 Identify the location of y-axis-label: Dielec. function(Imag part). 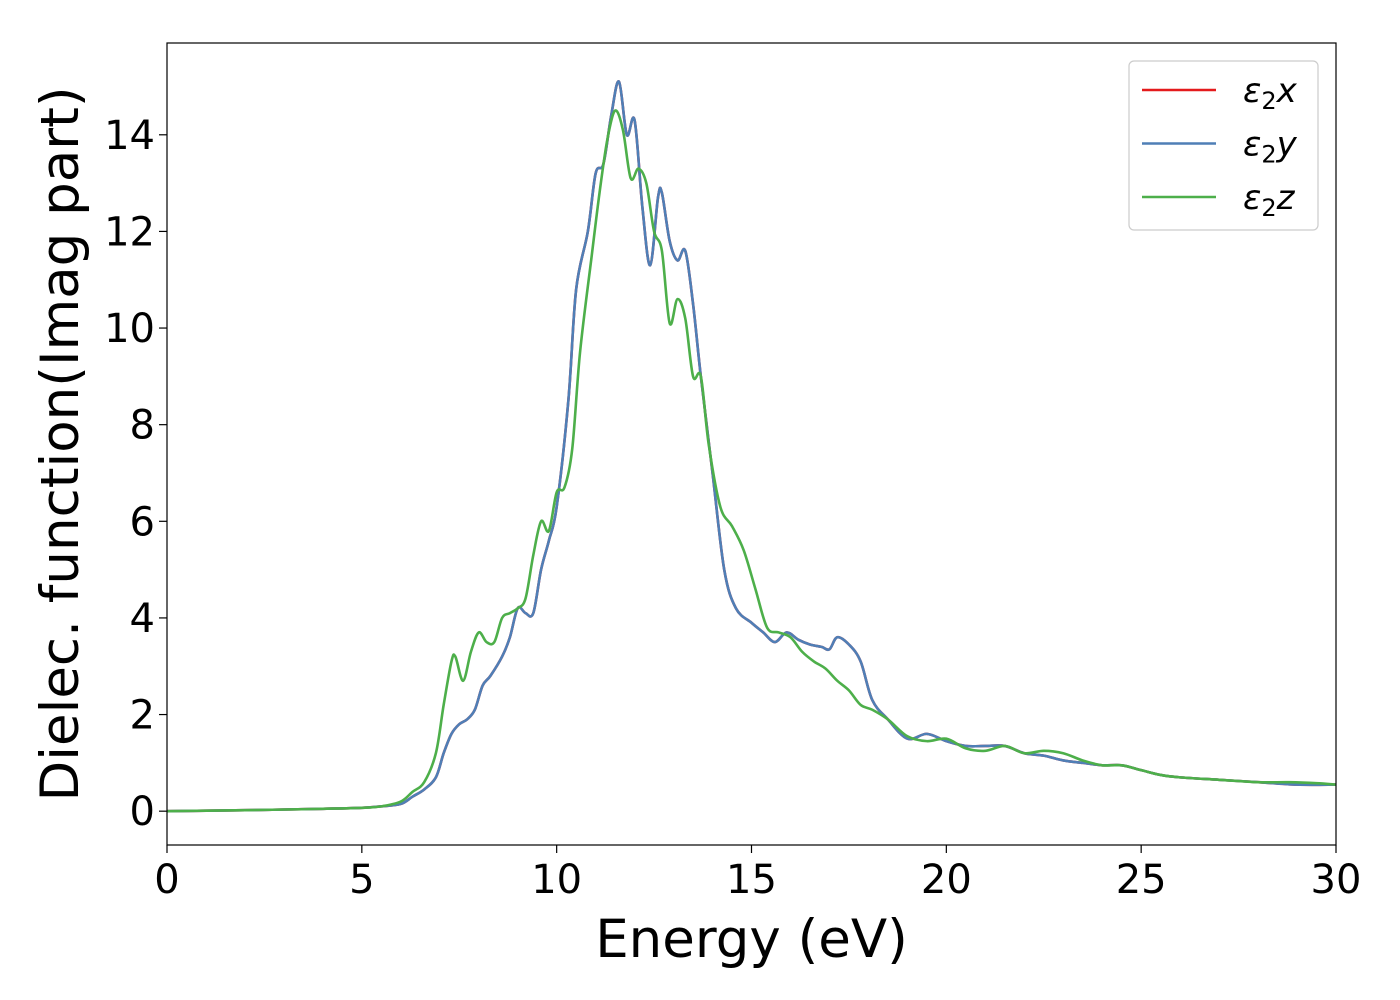
(60, 443).